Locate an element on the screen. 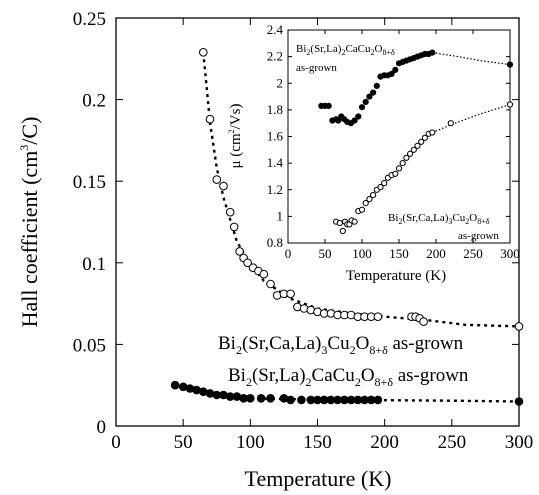 The height and width of the screenshot is (495, 539). main-x-tick-label: 300 is located at coordinates (519, 442).